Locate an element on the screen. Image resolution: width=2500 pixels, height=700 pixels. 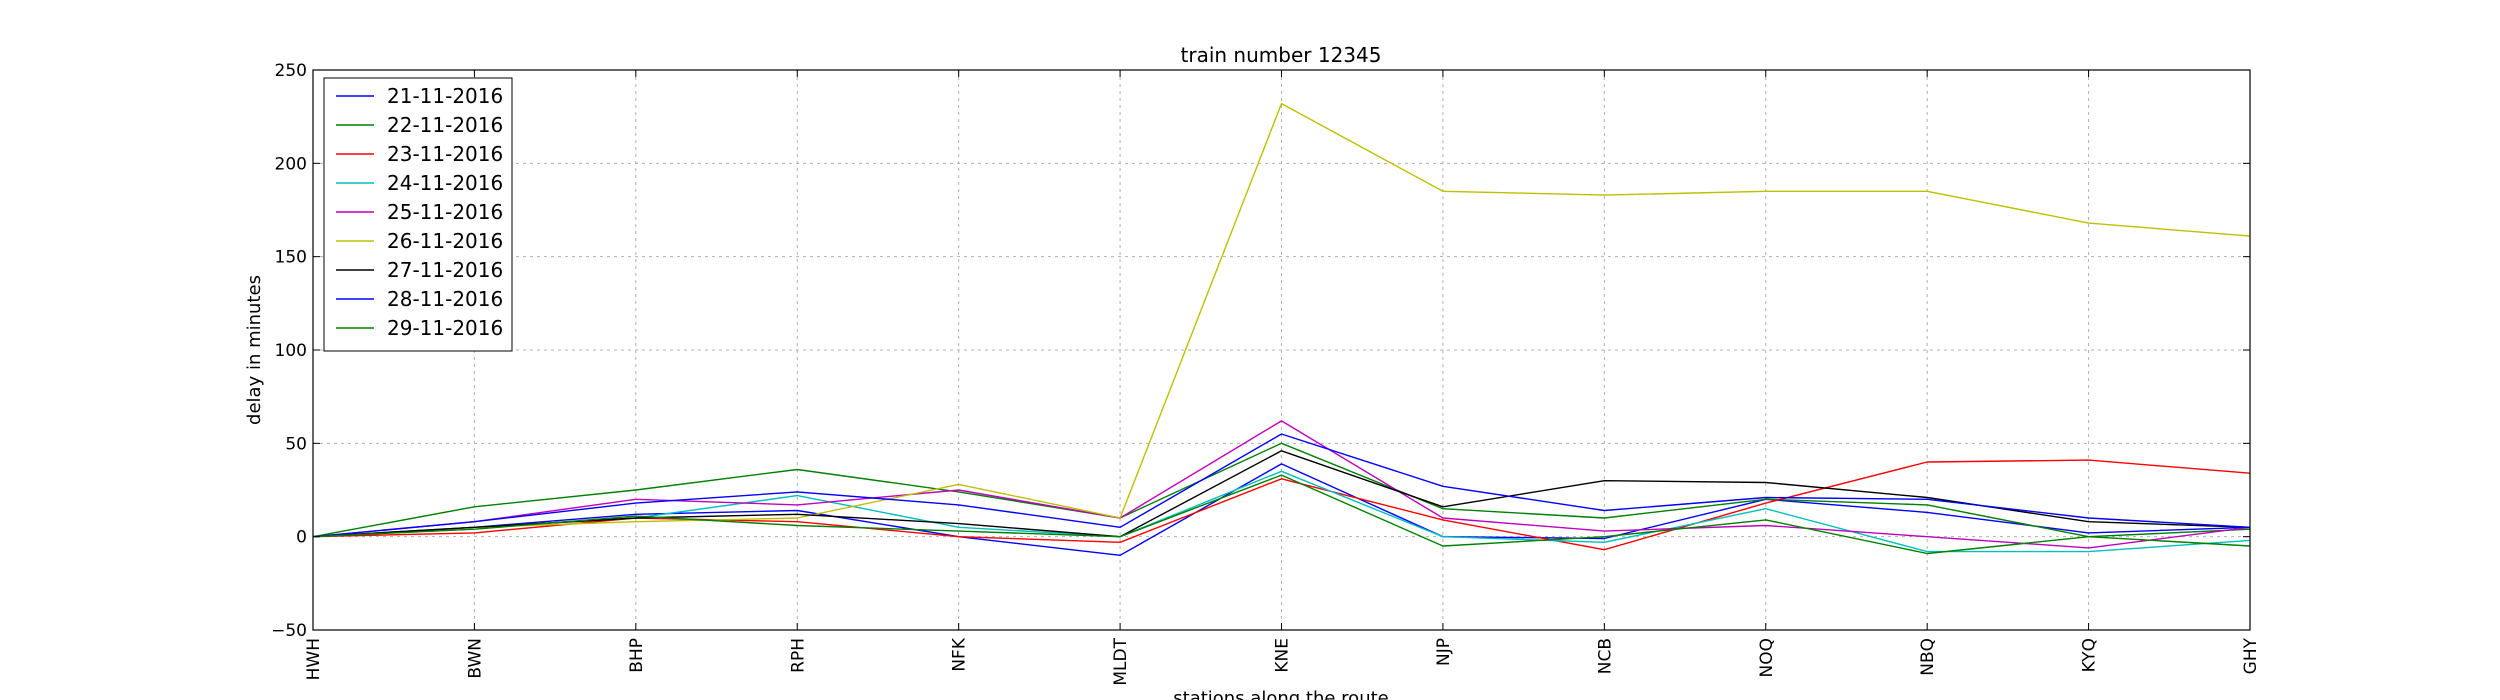
legend-label: 28-11-2016 is located at coordinates (445, 299).